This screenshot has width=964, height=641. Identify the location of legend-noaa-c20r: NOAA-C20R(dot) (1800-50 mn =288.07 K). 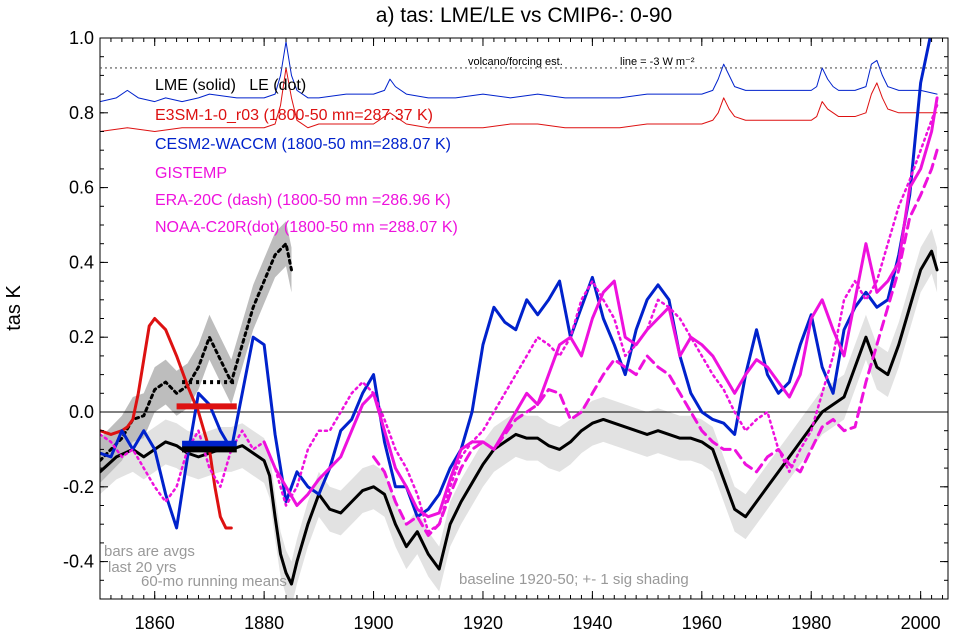
(306, 227).